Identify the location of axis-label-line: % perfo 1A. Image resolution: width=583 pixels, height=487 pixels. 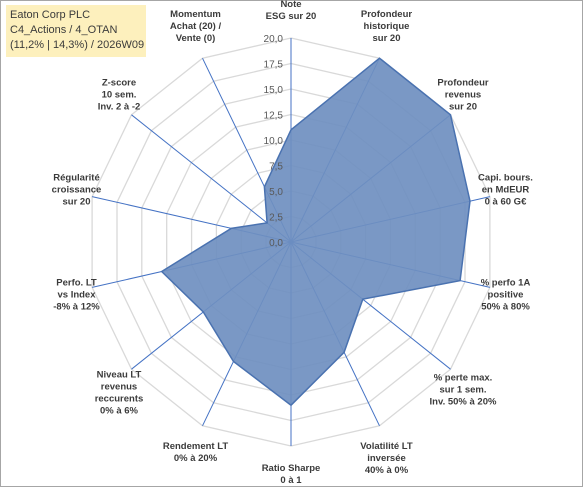
(506, 283).